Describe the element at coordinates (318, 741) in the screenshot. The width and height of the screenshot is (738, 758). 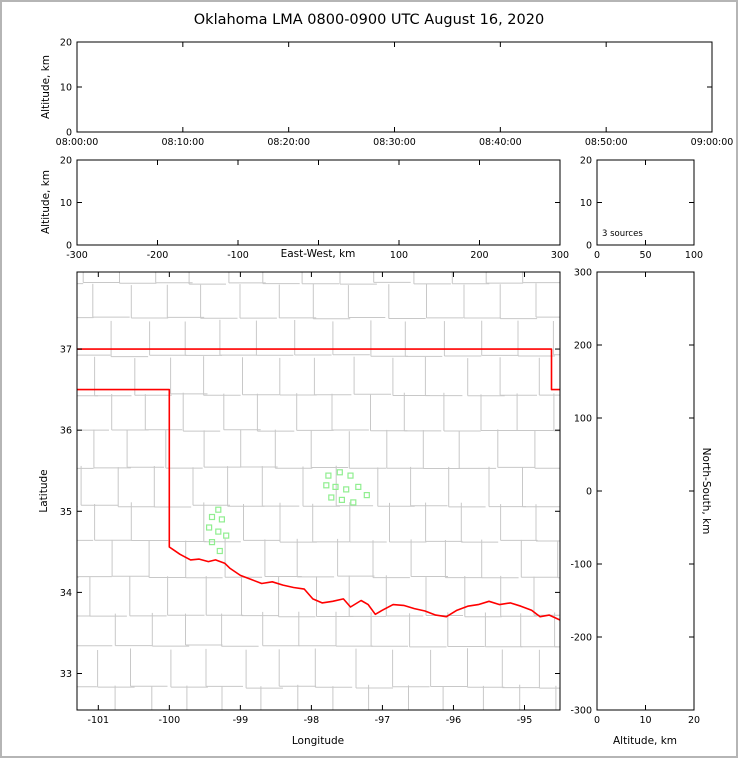
I see `map-xlabel: Longitude` at that location.